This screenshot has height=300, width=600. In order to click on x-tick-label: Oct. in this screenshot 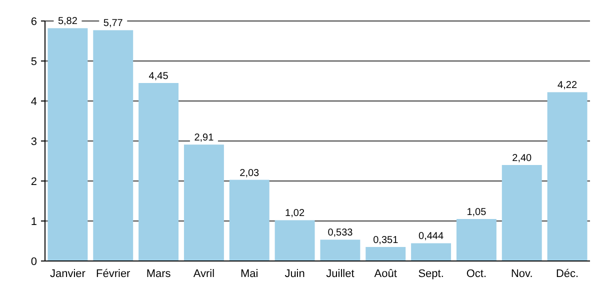, I will do `click(476, 274)`.